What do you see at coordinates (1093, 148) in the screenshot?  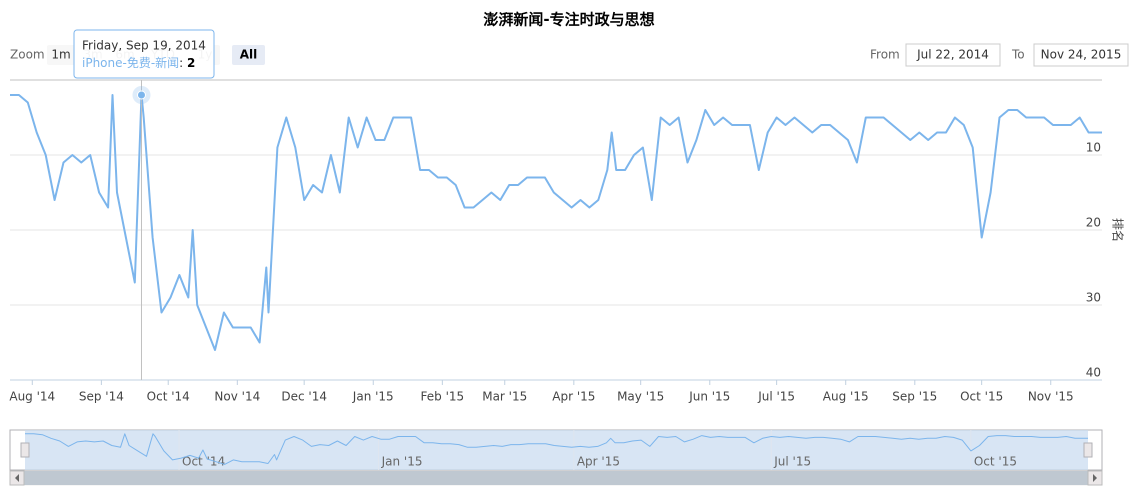 I see `y-tick-label: 10` at bounding box center [1093, 148].